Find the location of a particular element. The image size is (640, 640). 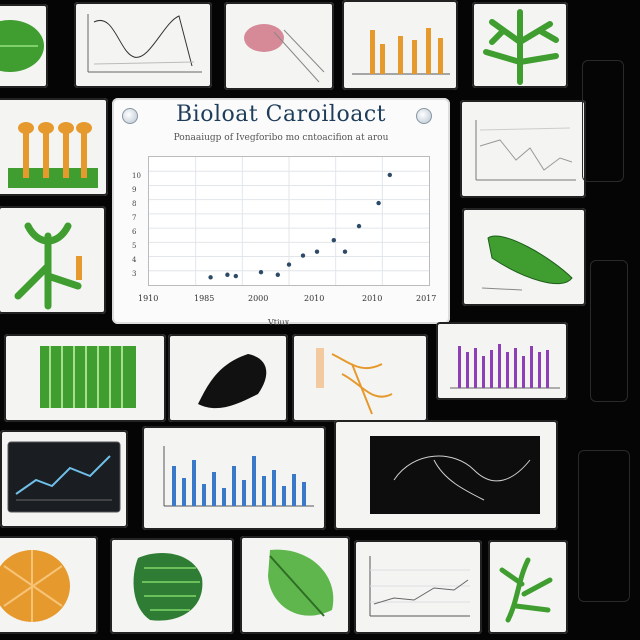

x-tick-label: 2017 is located at coordinates (426, 298).